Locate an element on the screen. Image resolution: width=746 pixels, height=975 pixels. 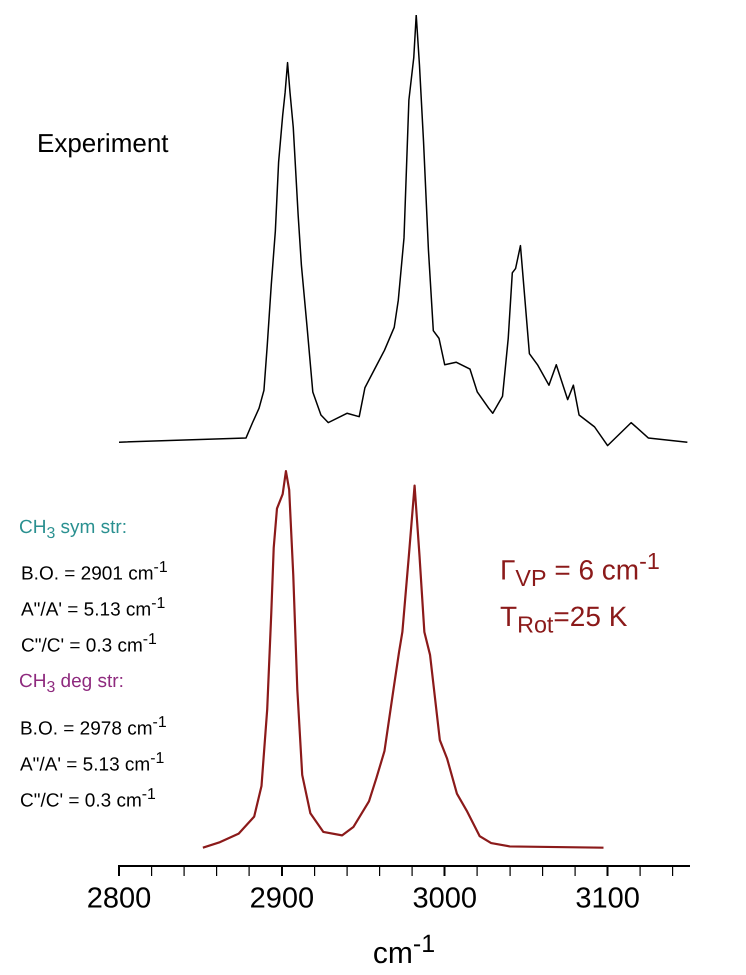
annotation: CH$_{3}$ sym str: is located at coordinates (73, 529).